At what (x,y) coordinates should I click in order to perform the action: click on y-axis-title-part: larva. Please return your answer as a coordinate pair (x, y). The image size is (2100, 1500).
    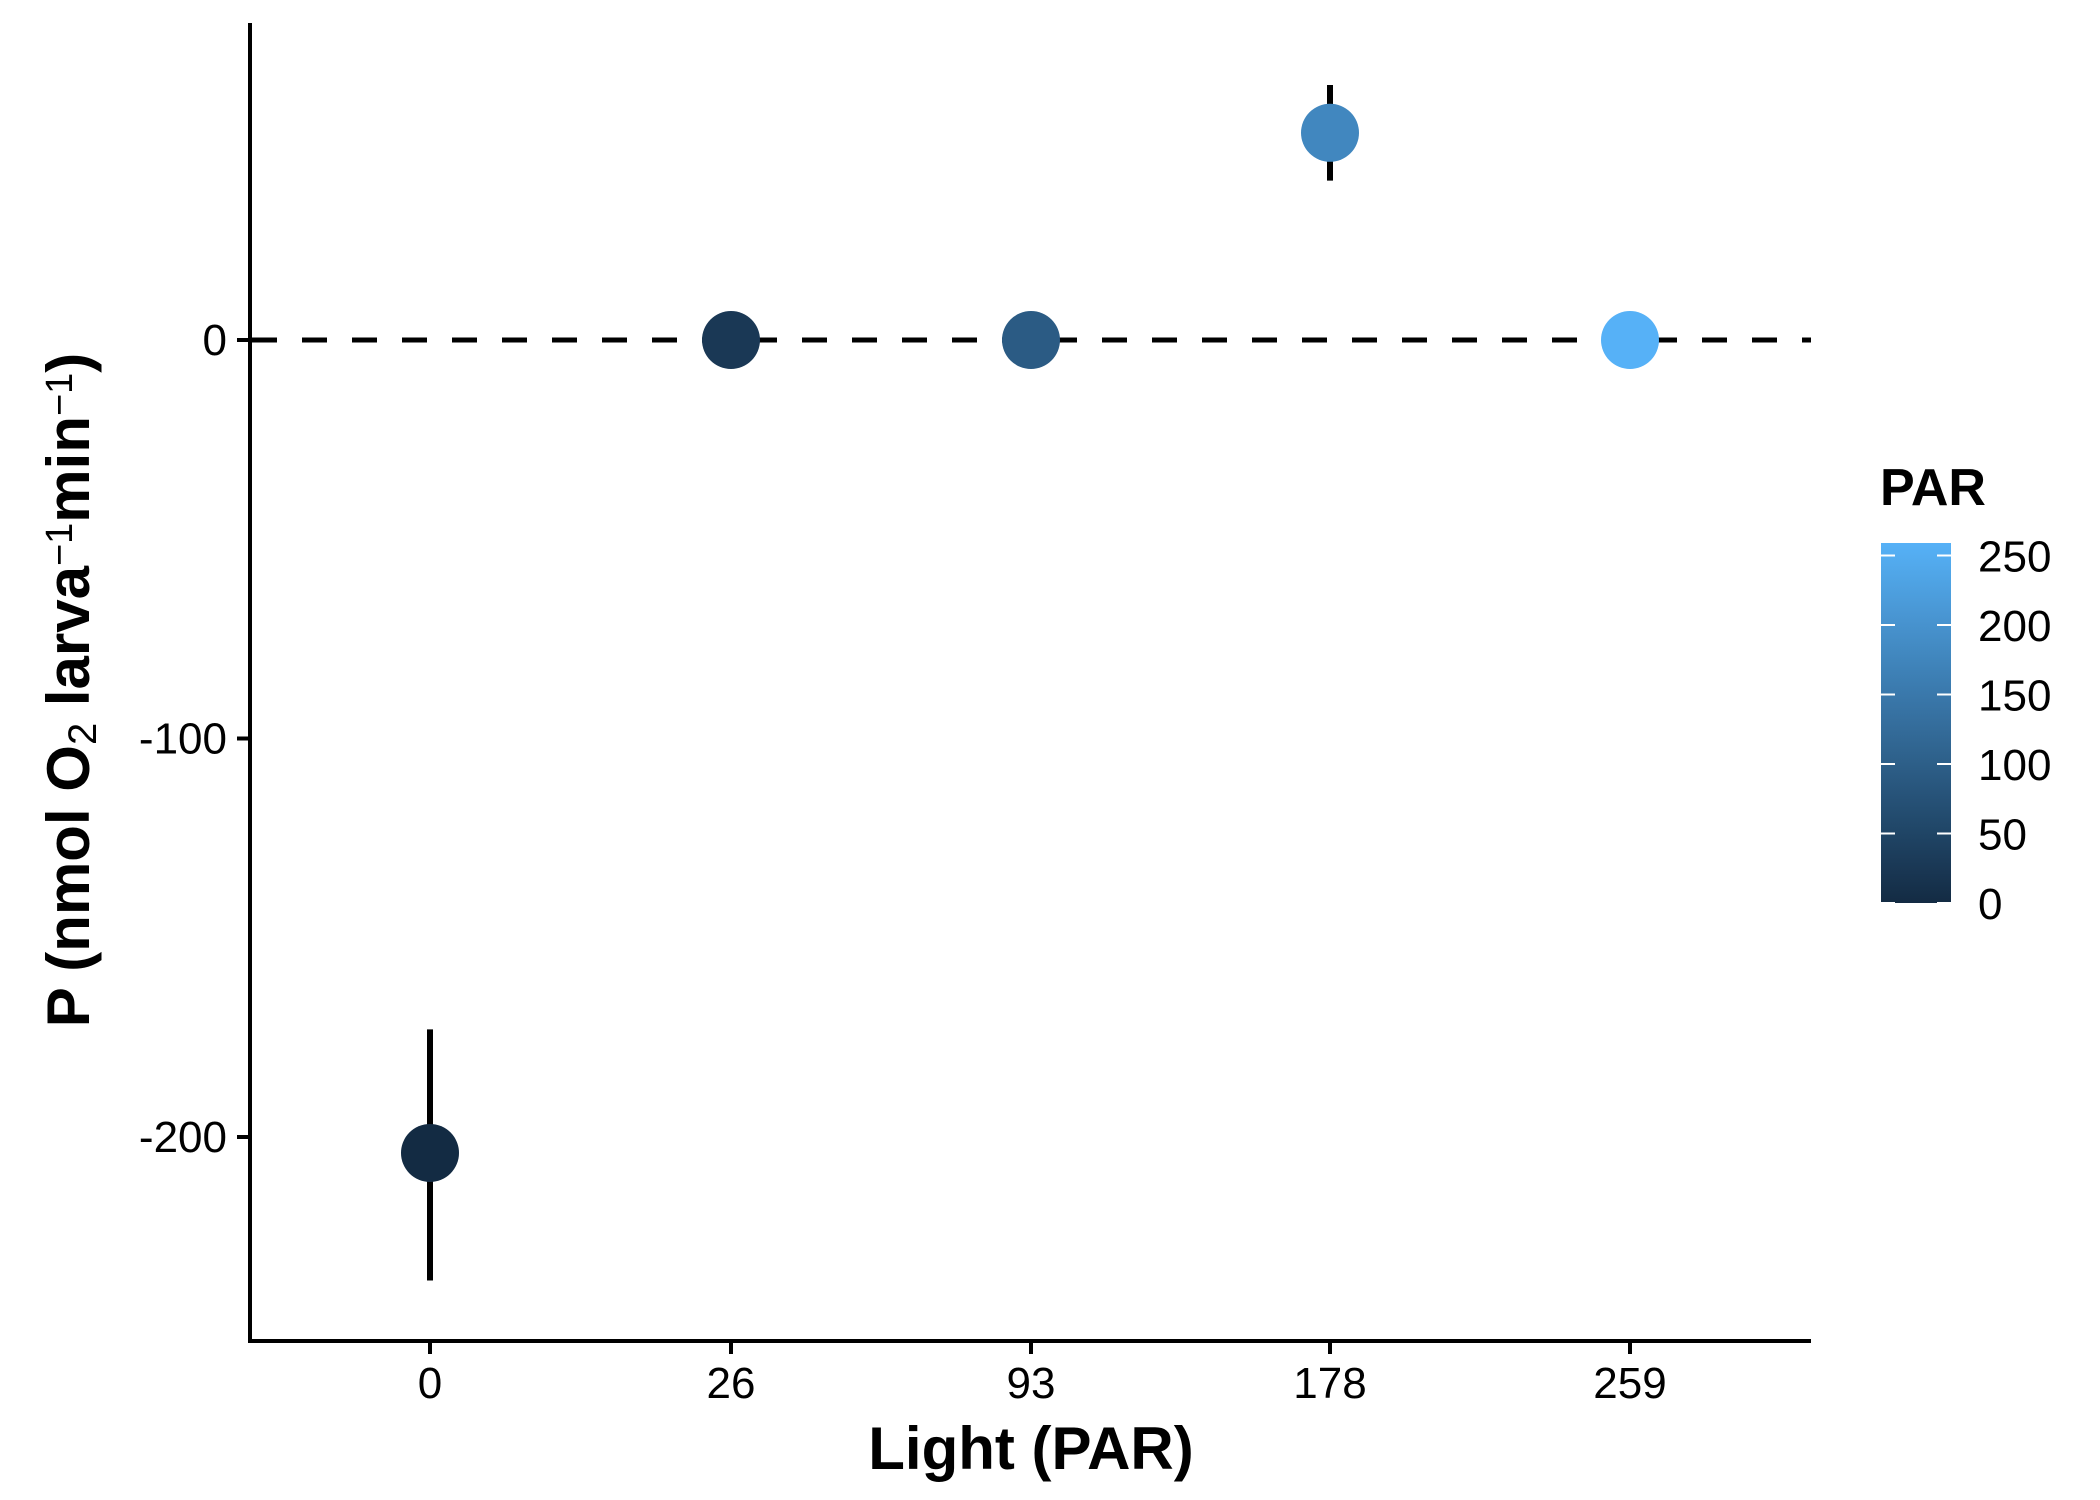
    Looking at the image, I should click on (68, 643).